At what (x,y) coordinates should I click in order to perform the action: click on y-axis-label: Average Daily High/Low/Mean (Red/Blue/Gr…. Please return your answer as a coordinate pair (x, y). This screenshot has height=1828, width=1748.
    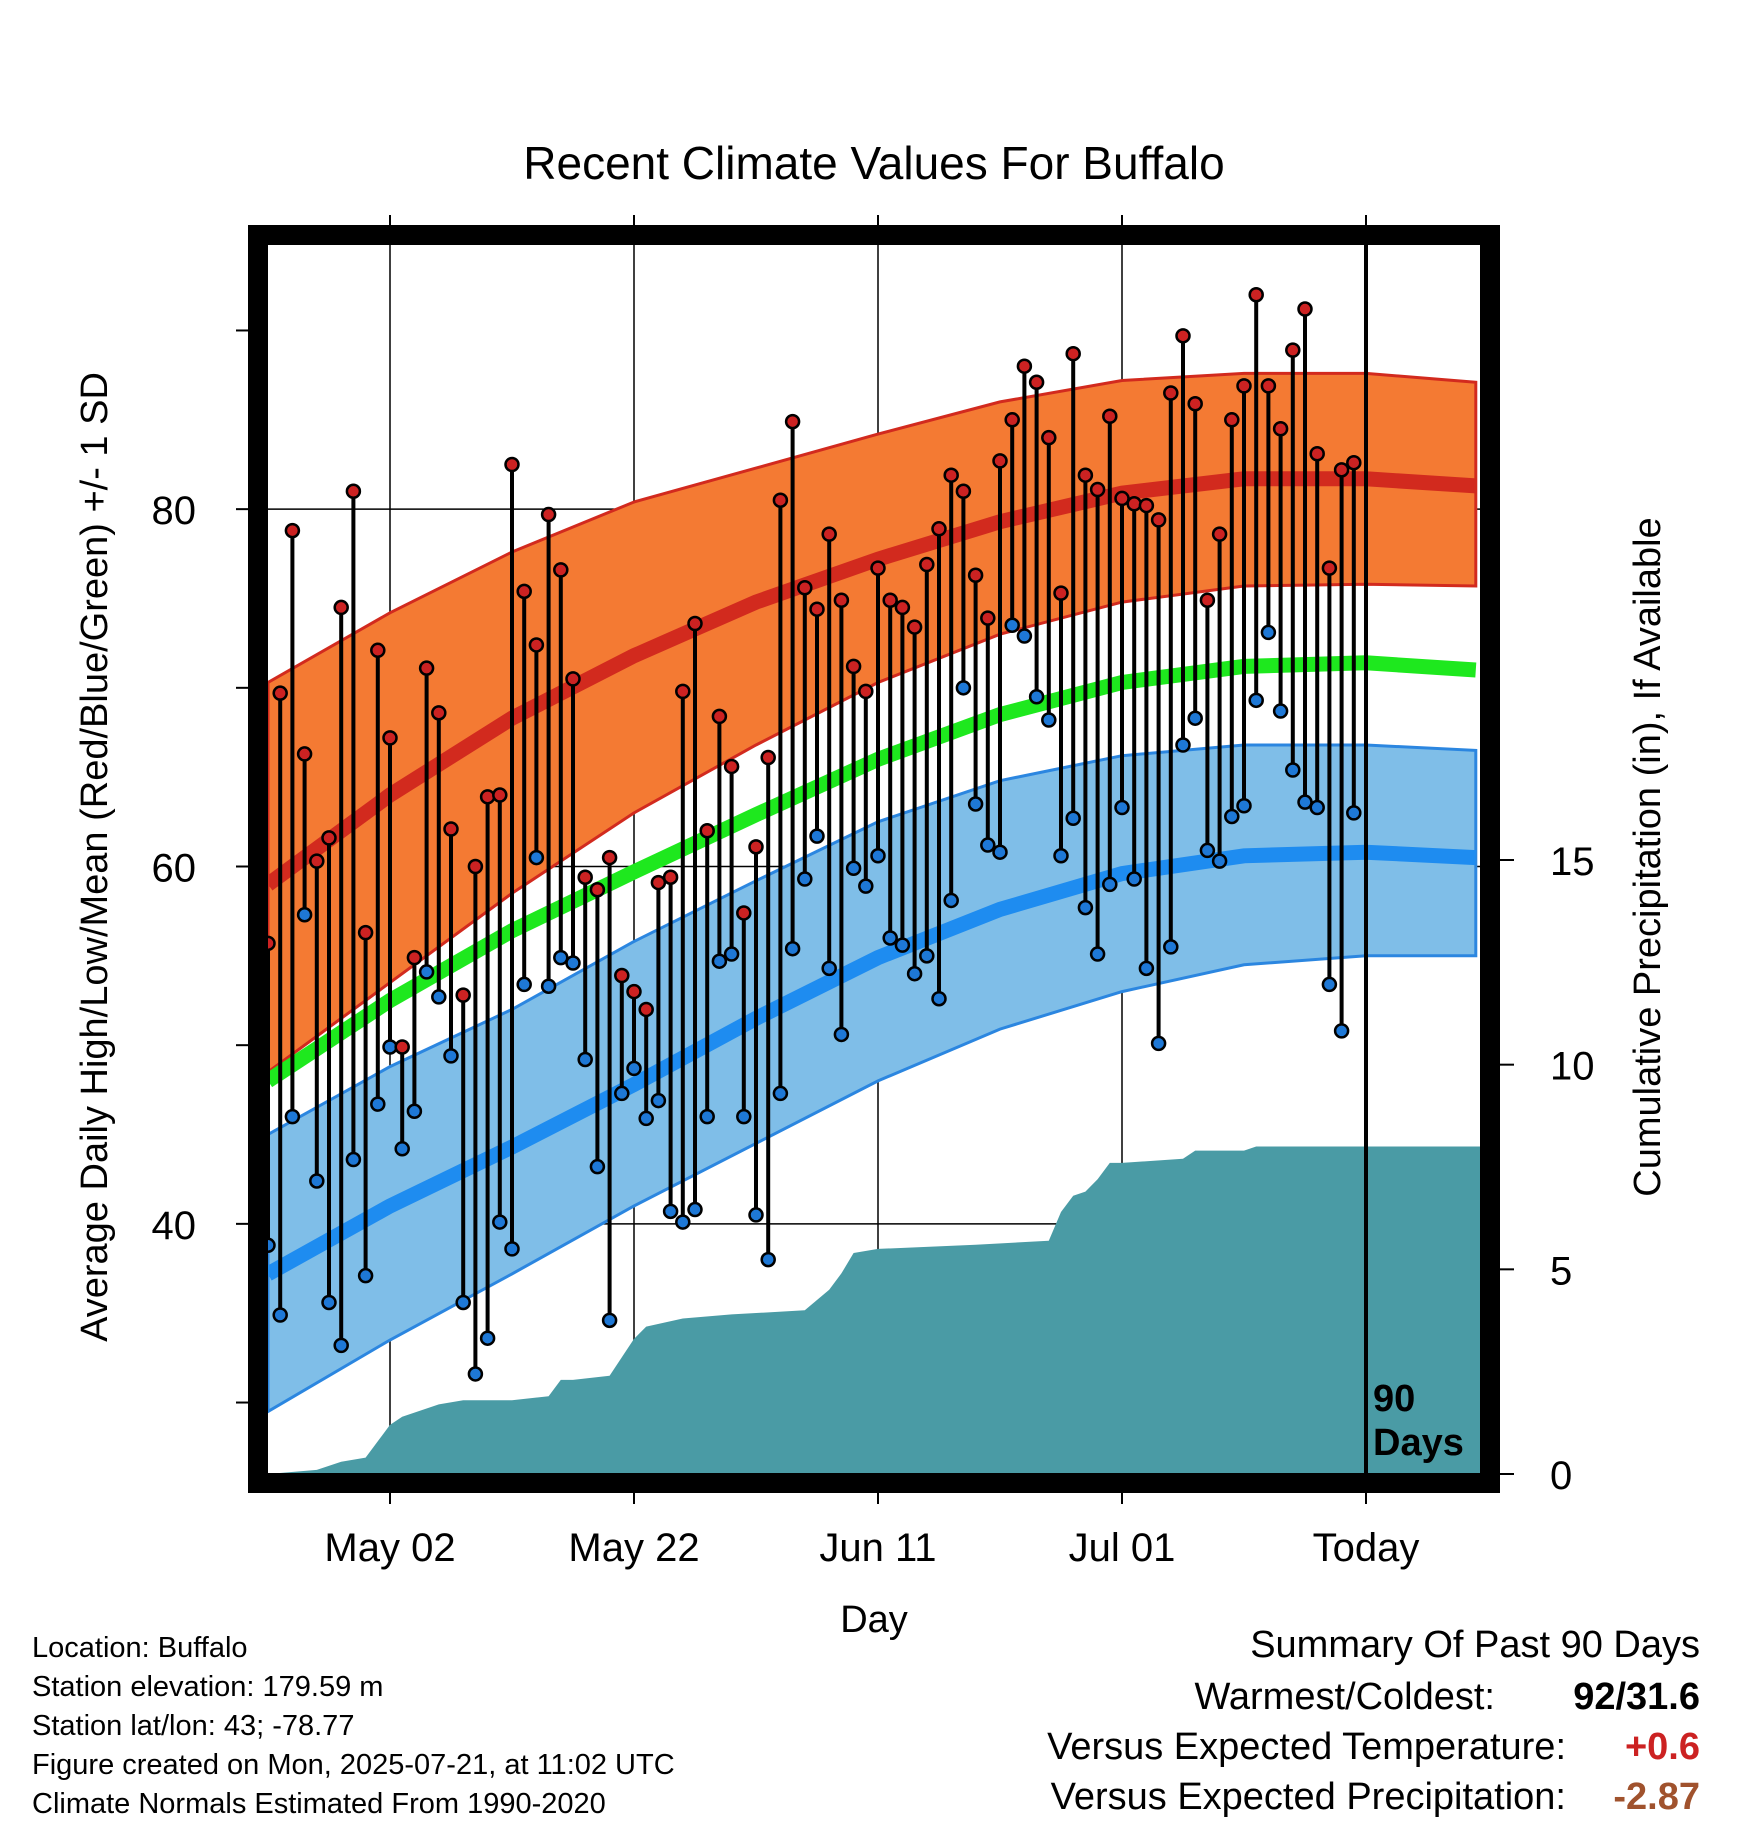
    Looking at the image, I should click on (95, 857).